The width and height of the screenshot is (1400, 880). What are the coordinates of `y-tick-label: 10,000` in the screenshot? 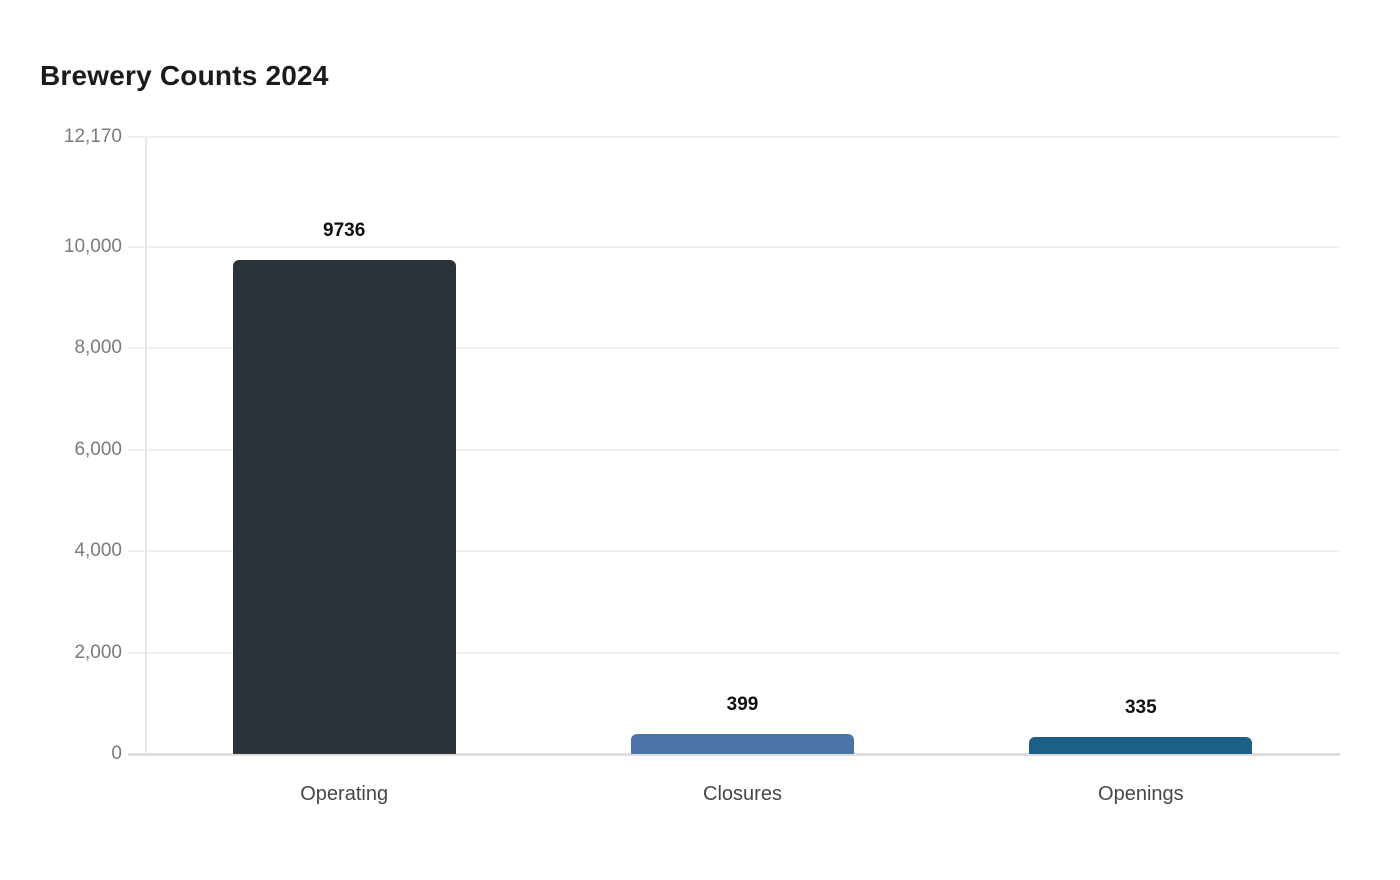 It's located at (92, 246).